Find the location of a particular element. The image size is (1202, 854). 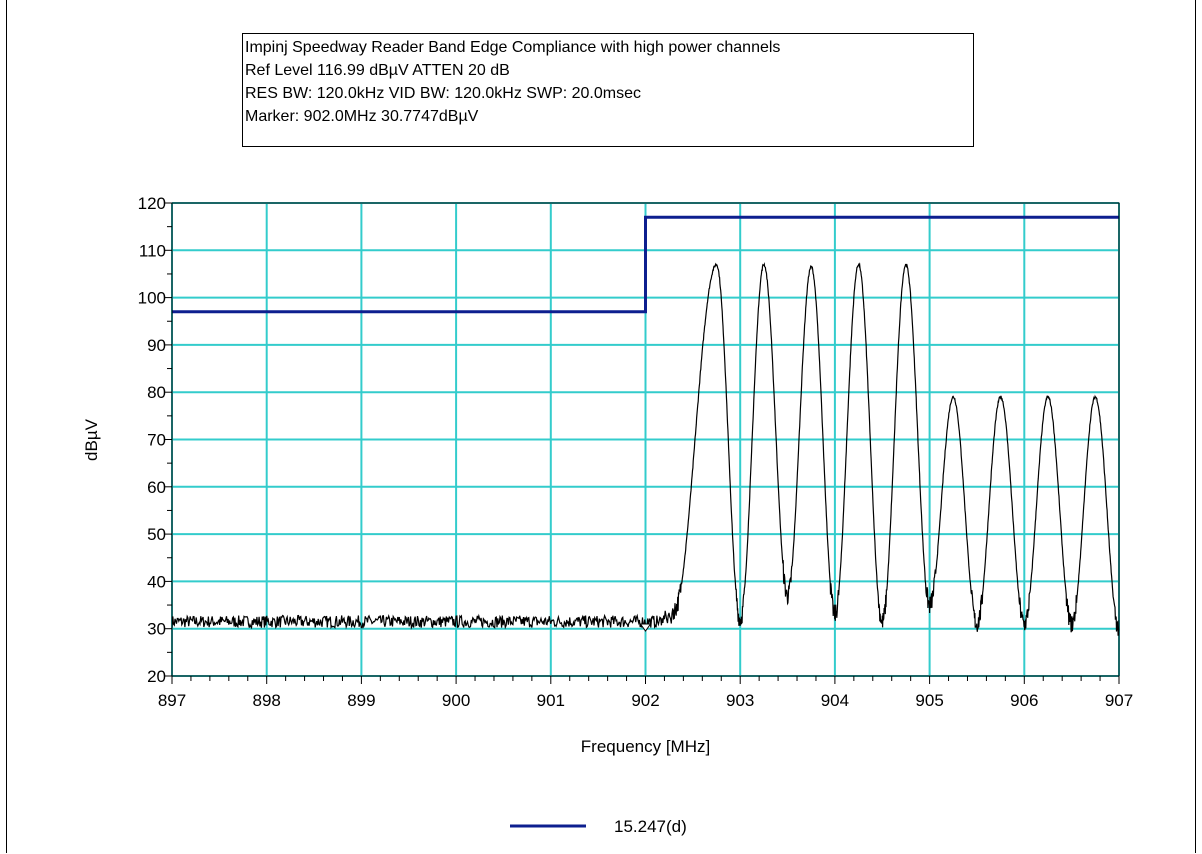

x-tick-label: 906 is located at coordinates (1024, 700).